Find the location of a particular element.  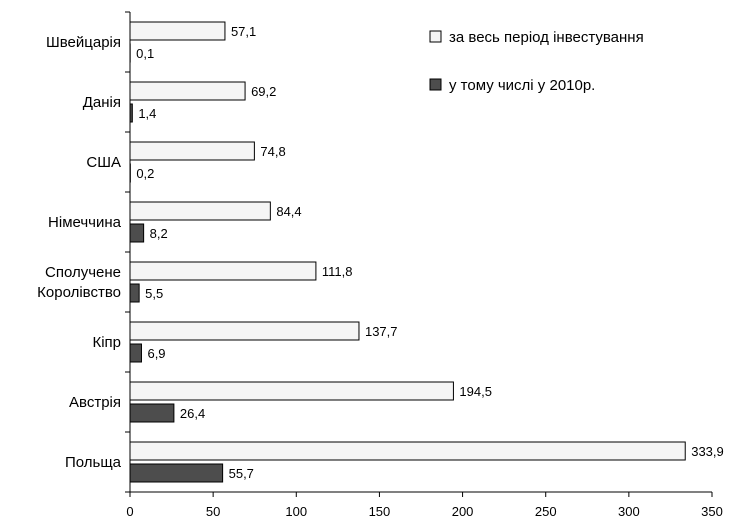

data-label: 0,1 is located at coordinates (145, 53).